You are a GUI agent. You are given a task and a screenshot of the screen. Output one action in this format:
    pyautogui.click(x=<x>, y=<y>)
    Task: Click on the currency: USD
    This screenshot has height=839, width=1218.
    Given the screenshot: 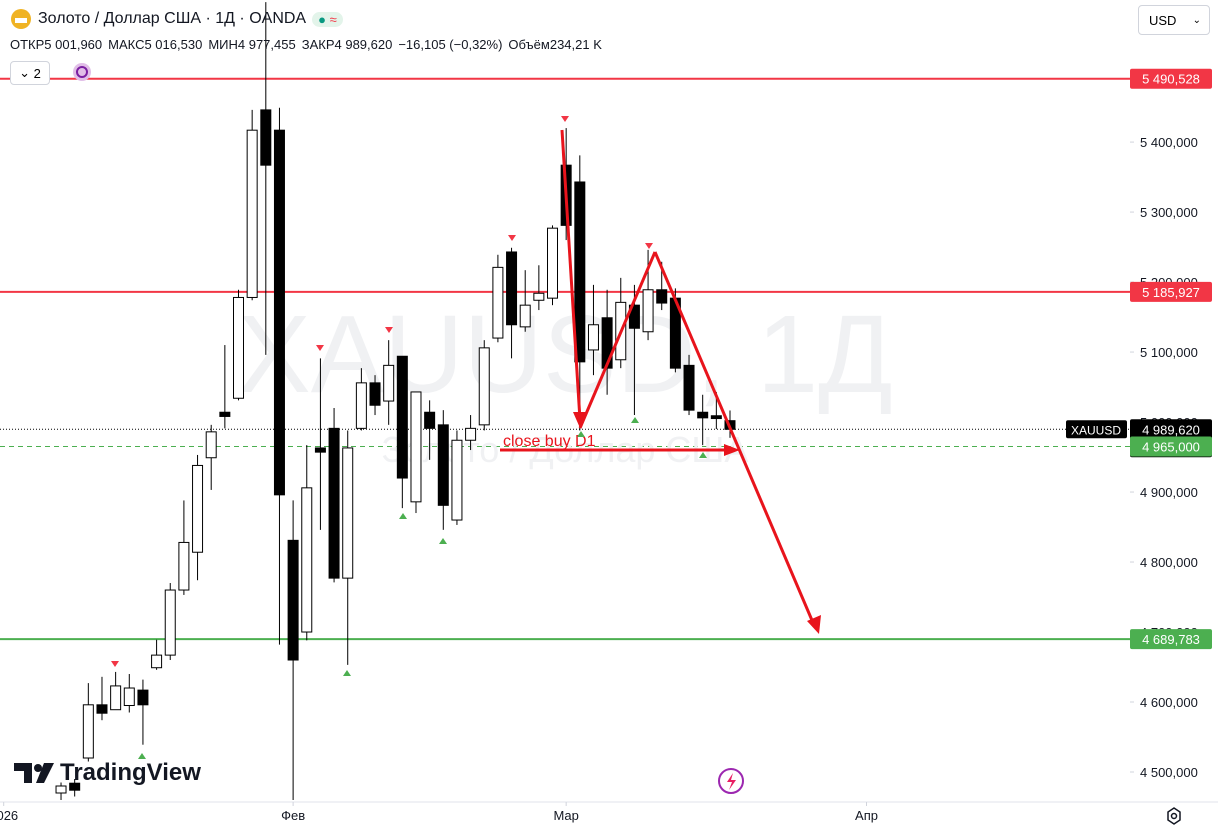 What is the action you would take?
    pyautogui.click(x=1163, y=20)
    